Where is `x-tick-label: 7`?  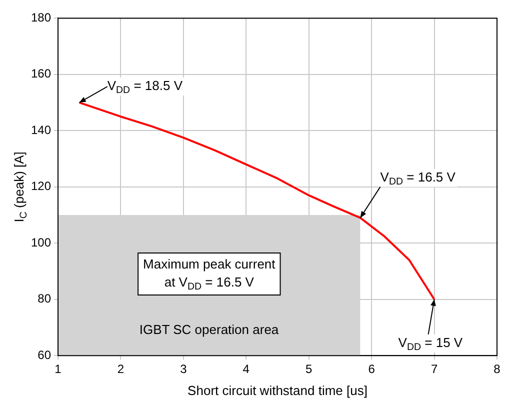
x-tick-label: 7 is located at coordinates (434, 369).